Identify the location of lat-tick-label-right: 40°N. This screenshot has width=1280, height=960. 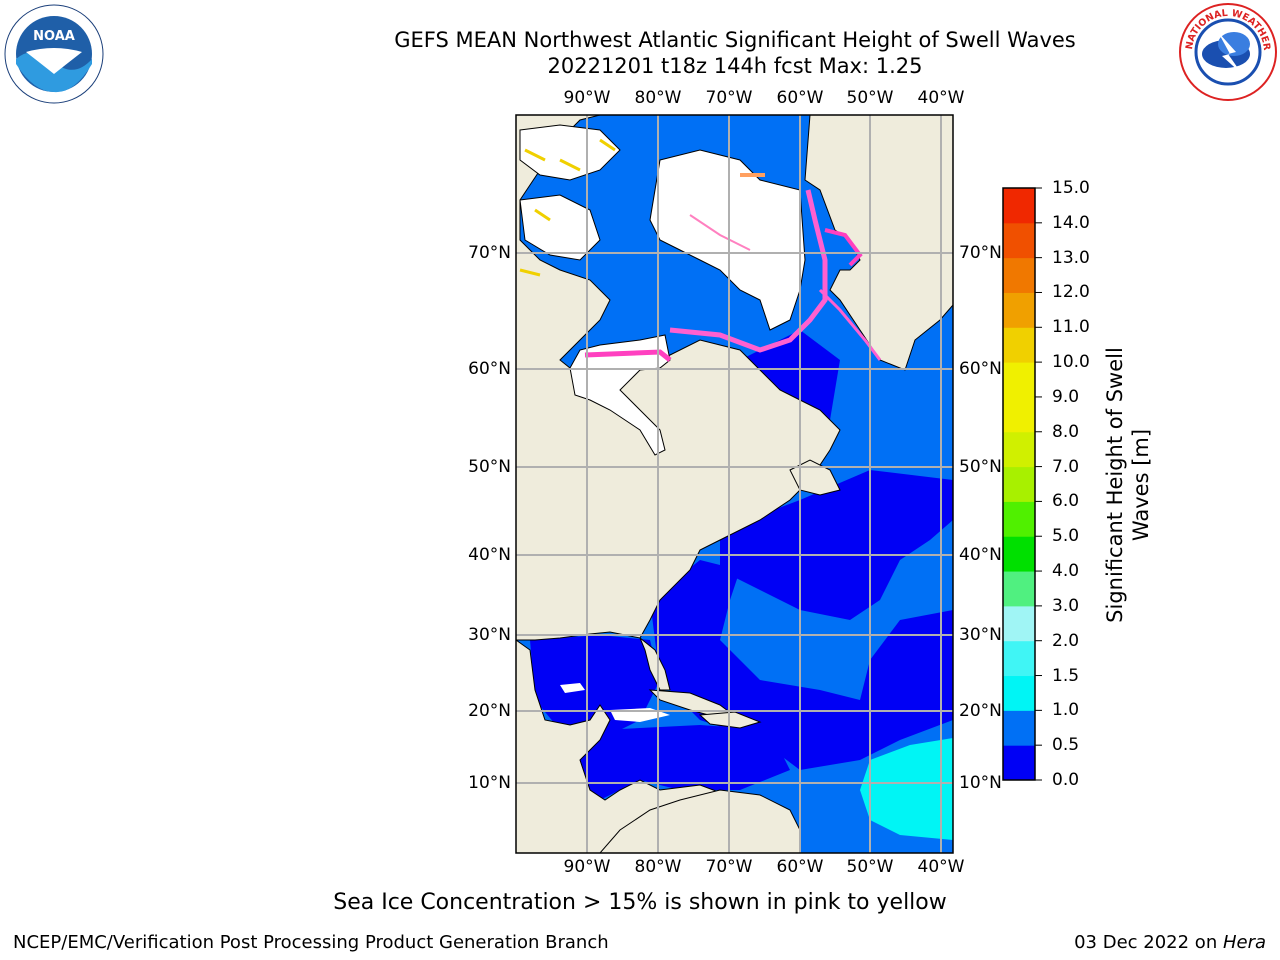
(980, 555).